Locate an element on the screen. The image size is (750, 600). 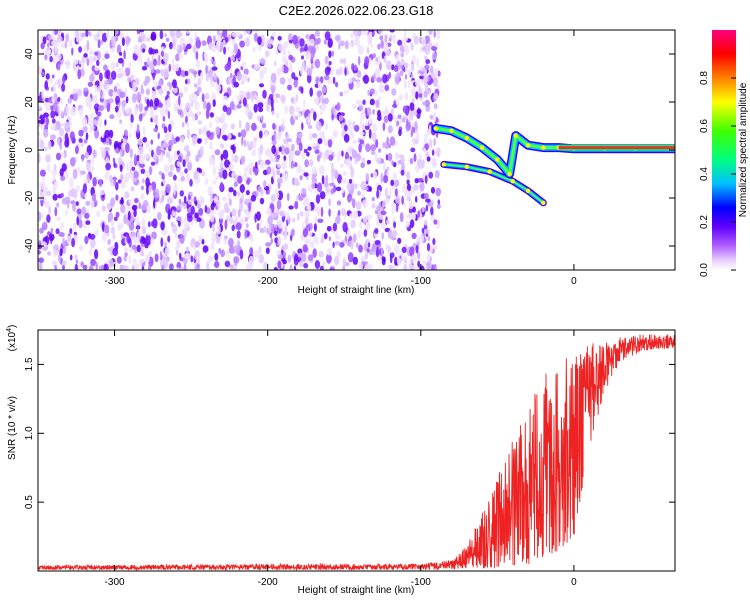
secondary-track-point is located at coordinates (543, 202).